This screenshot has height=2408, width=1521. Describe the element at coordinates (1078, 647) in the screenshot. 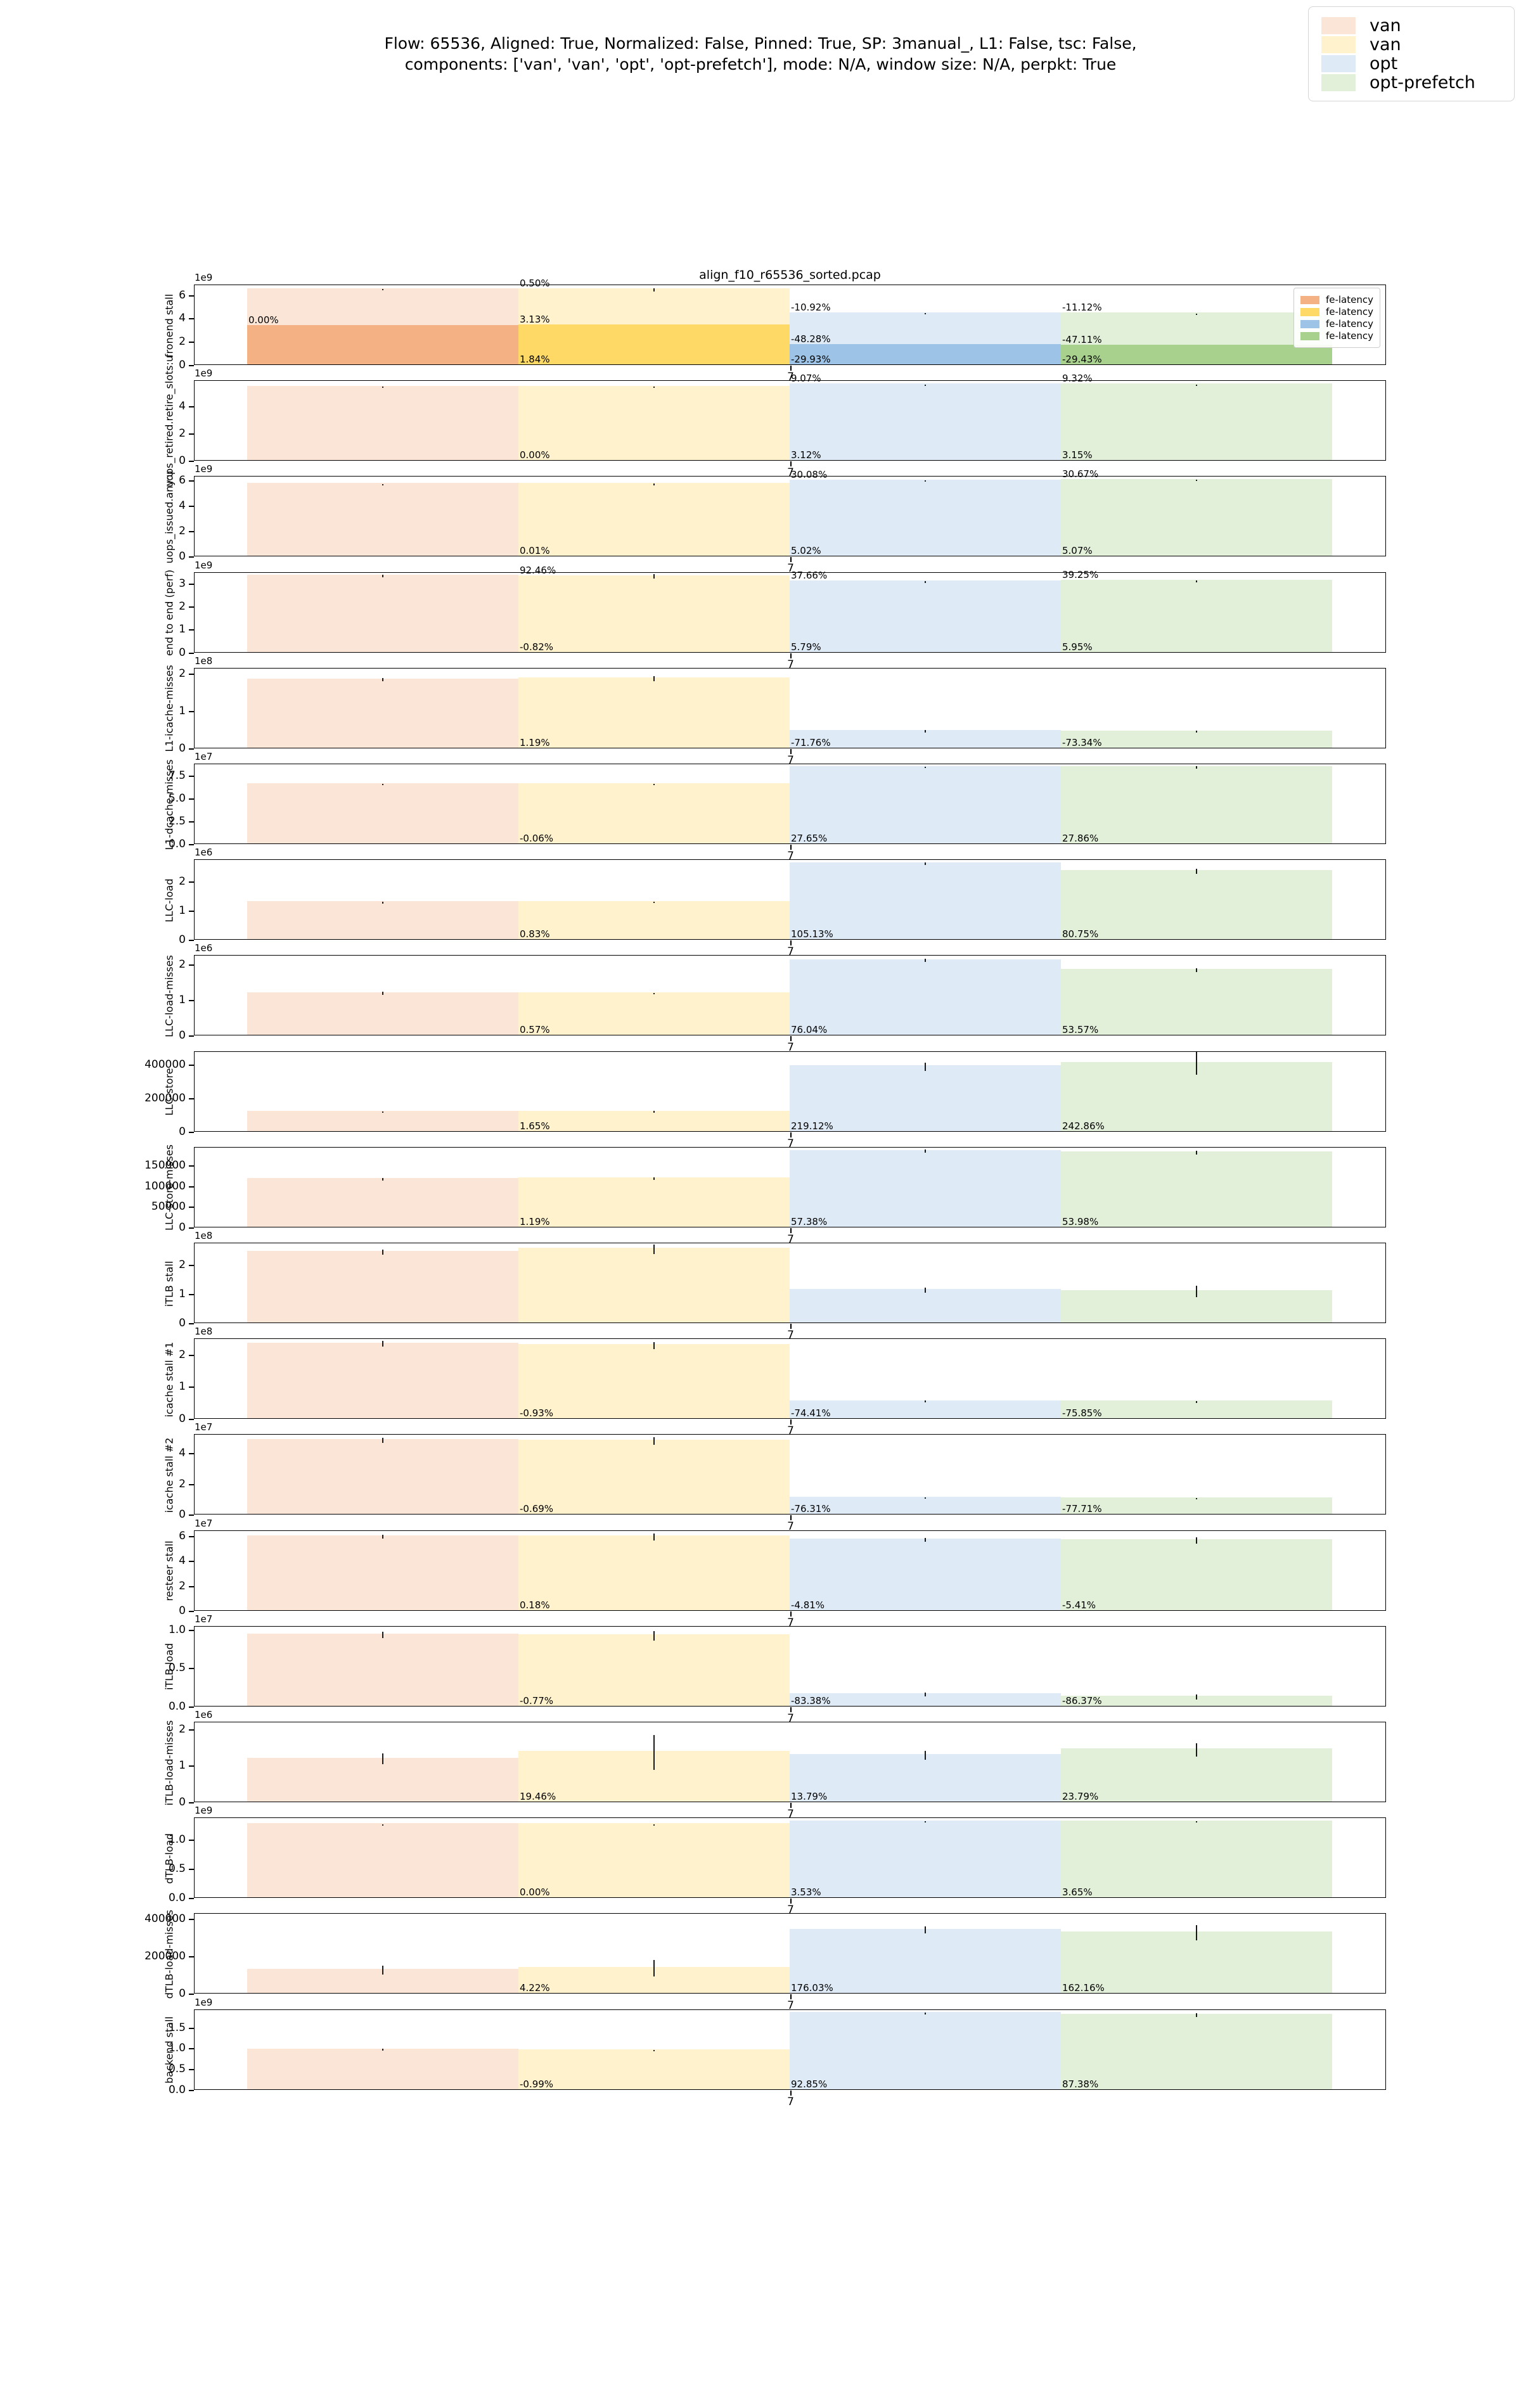

I see `annotation: 5.95%` at that location.